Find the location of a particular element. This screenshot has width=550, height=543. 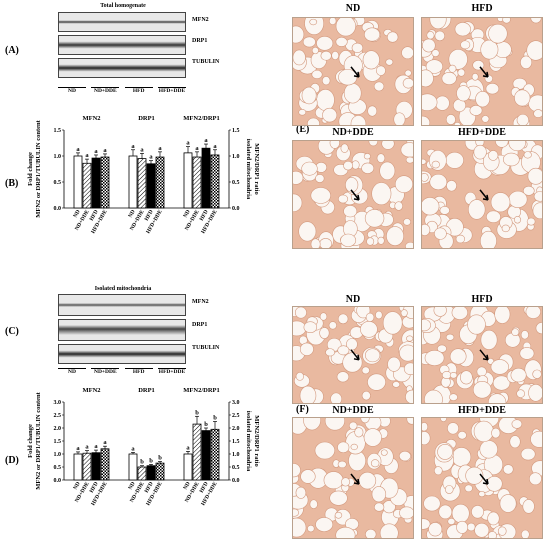

group-title: DRP1 is located at coordinates (146, 118).